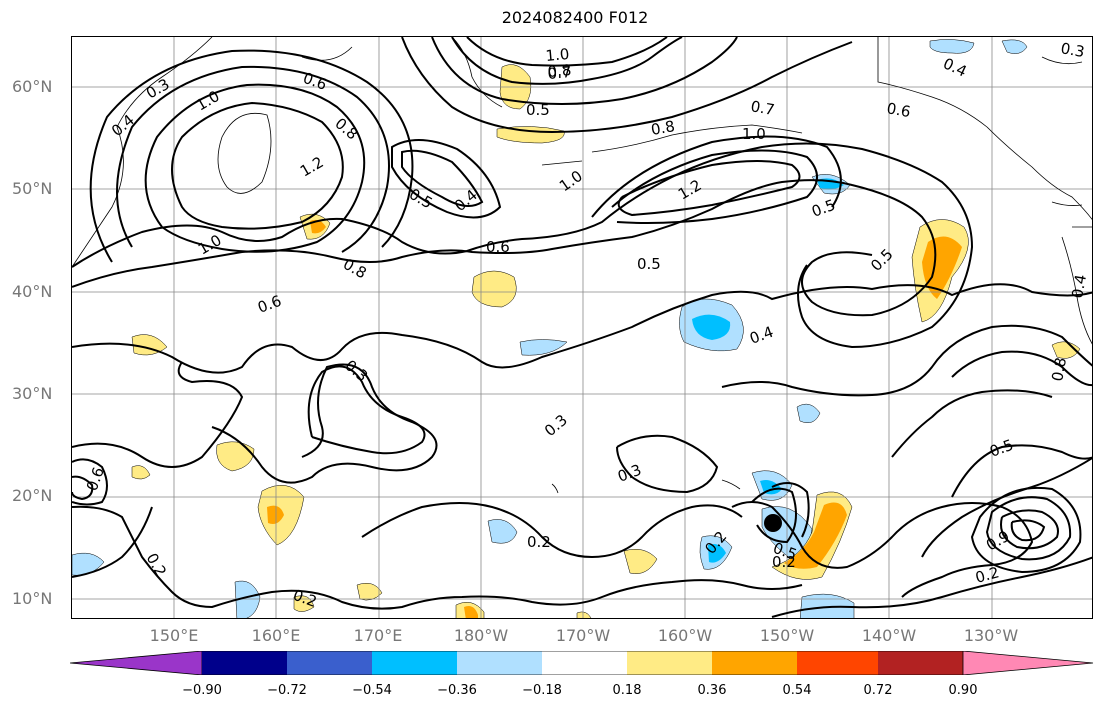 The height and width of the screenshot is (712, 1105). What do you see at coordinates (542, 690) in the screenshot?
I see `colorbar-tick: −0.18` at bounding box center [542, 690].